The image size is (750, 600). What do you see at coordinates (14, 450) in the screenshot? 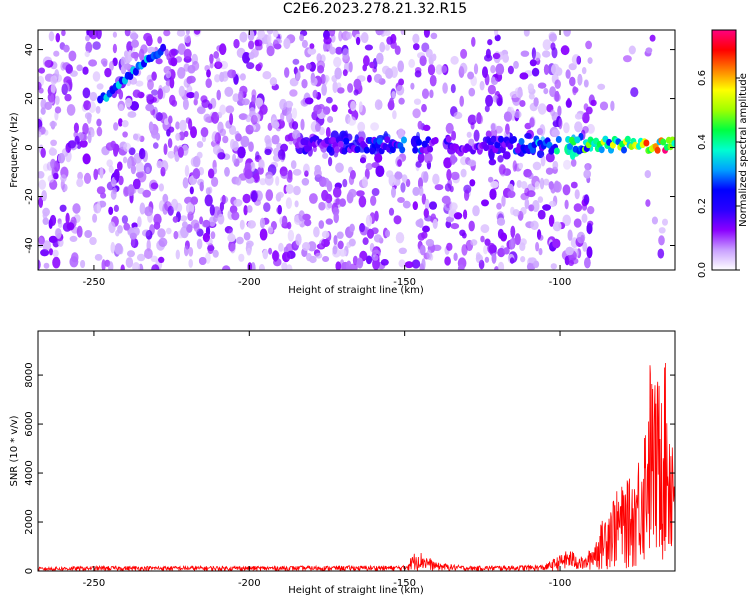
I see `snr-y-axis-label: SNR (10 * v/v)` at bounding box center [14, 450].